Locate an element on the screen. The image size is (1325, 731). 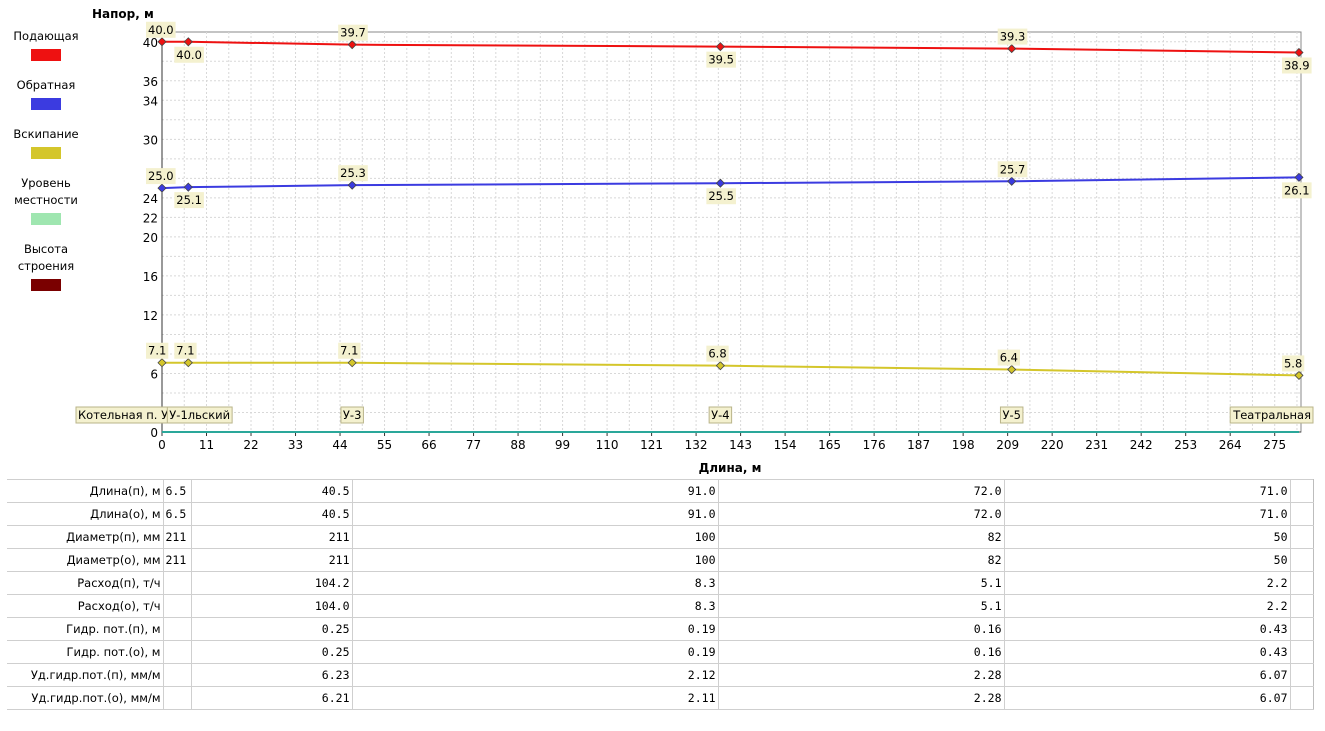
x-tick-label: 242 is located at coordinates (1141, 445).